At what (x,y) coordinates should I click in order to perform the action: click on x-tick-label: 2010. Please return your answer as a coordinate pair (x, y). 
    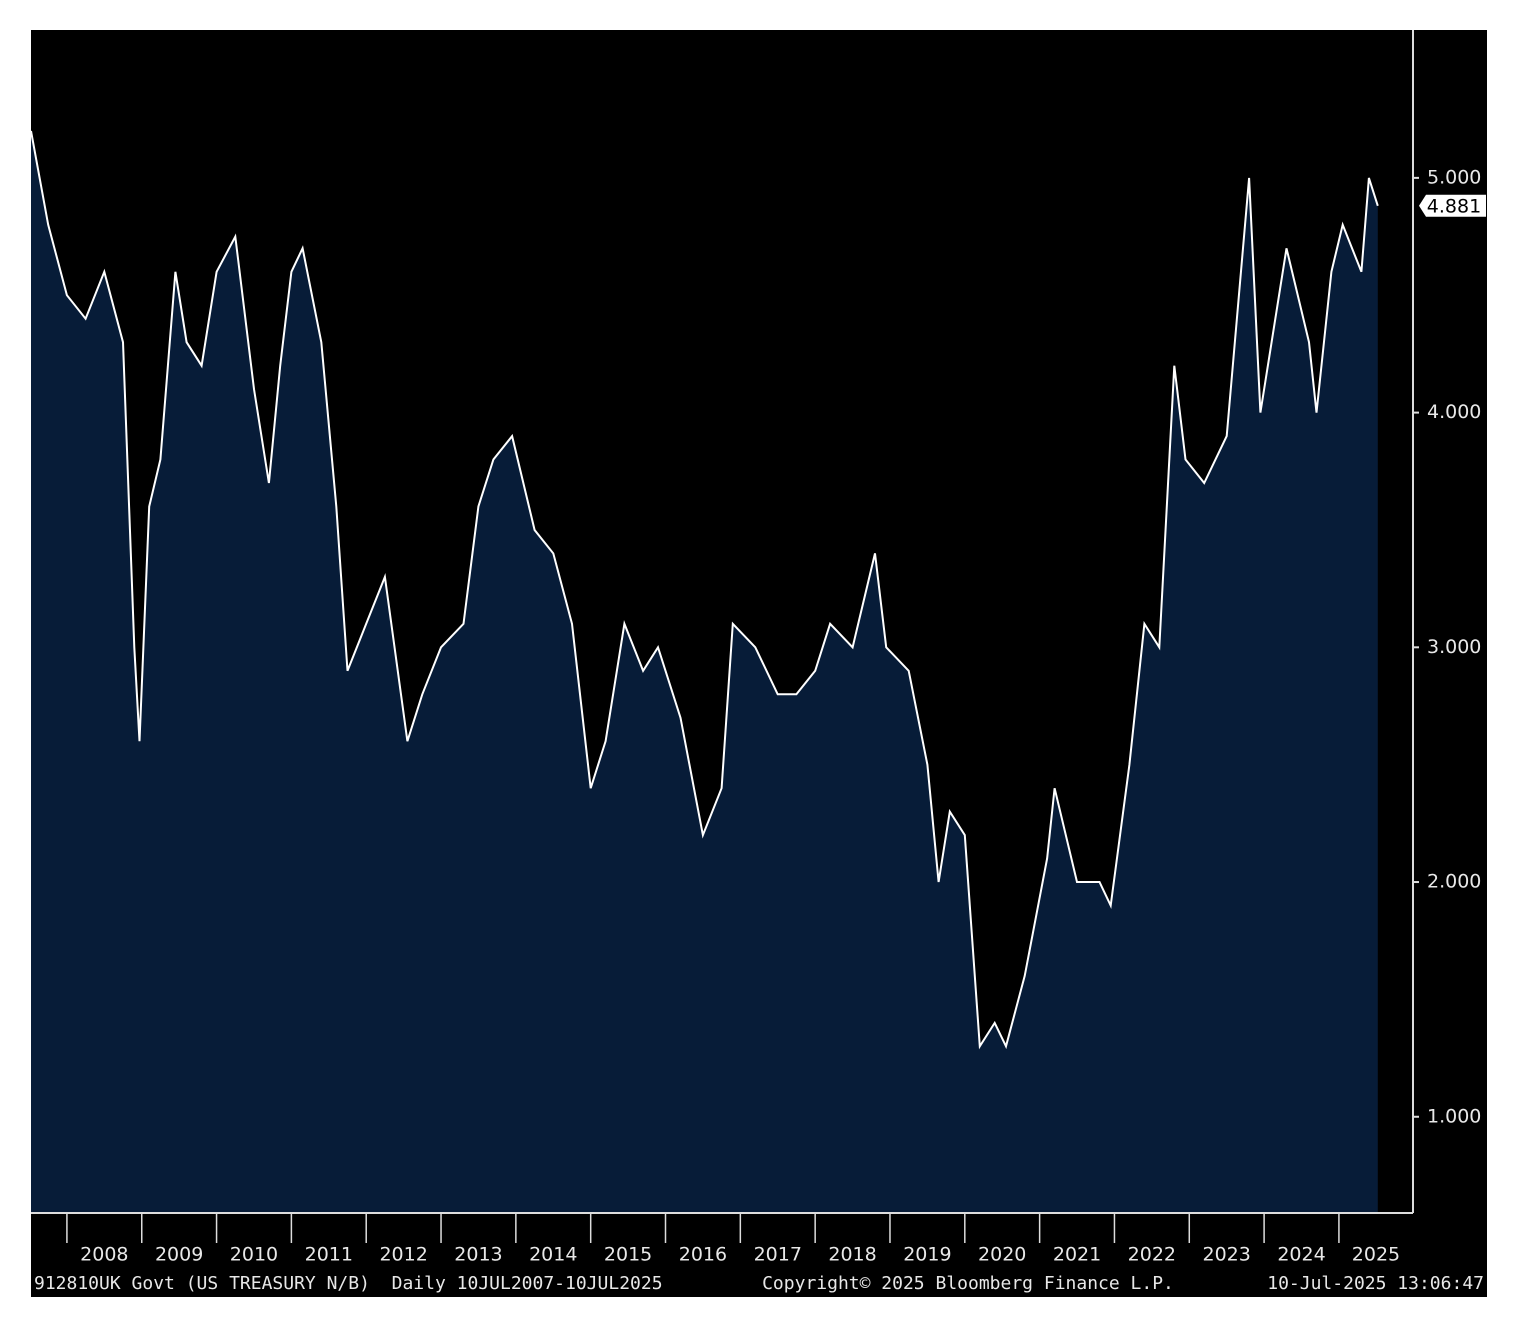
    Looking at the image, I should click on (254, 1255).